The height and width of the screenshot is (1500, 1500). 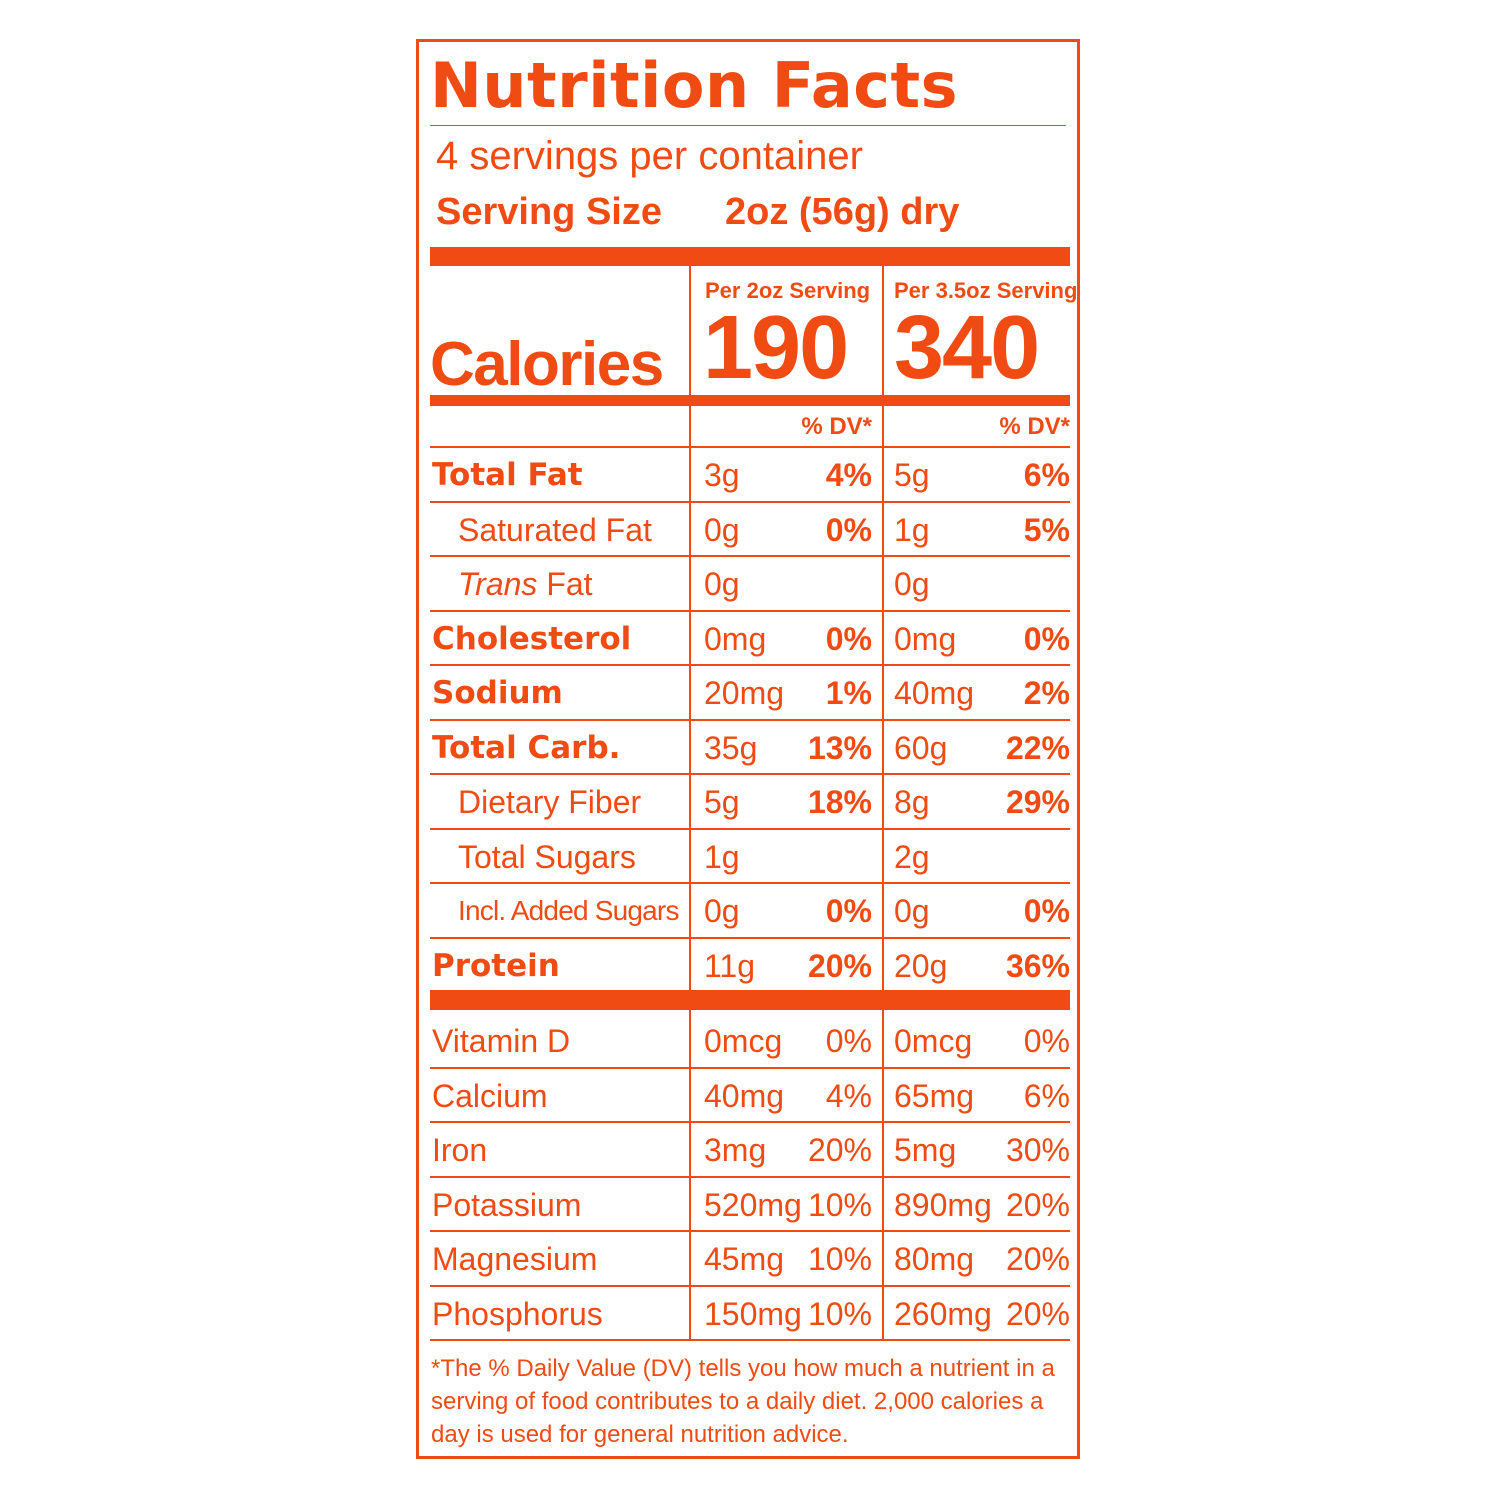 What do you see at coordinates (839, 1150) in the screenshot?
I see `dv-2oz: 20%` at bounding box center [839, 1150].